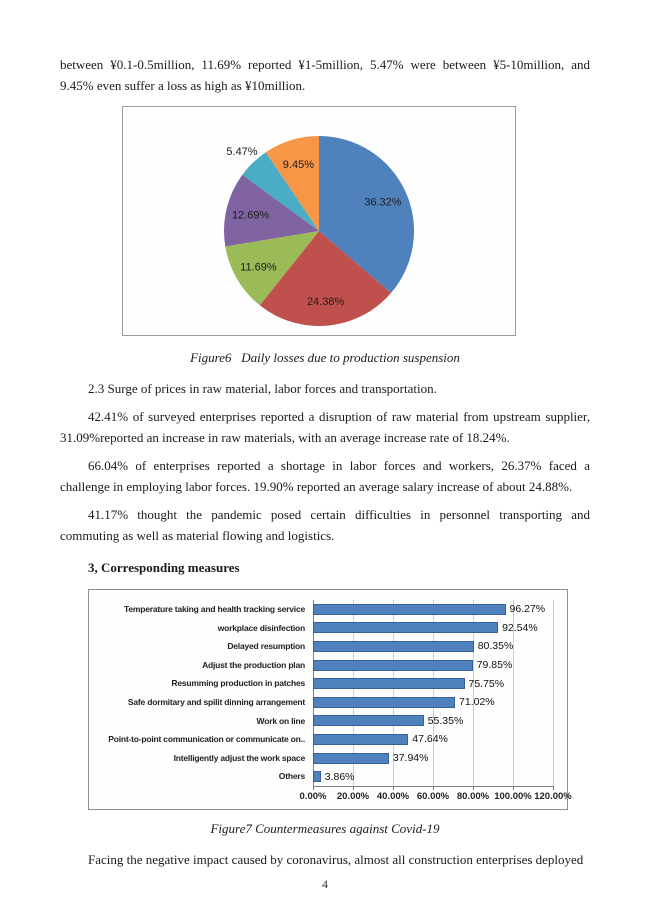 The height and width of the screenshot is (919, 650). I want to click on bar-track: 96.27%, so click(433, 609).